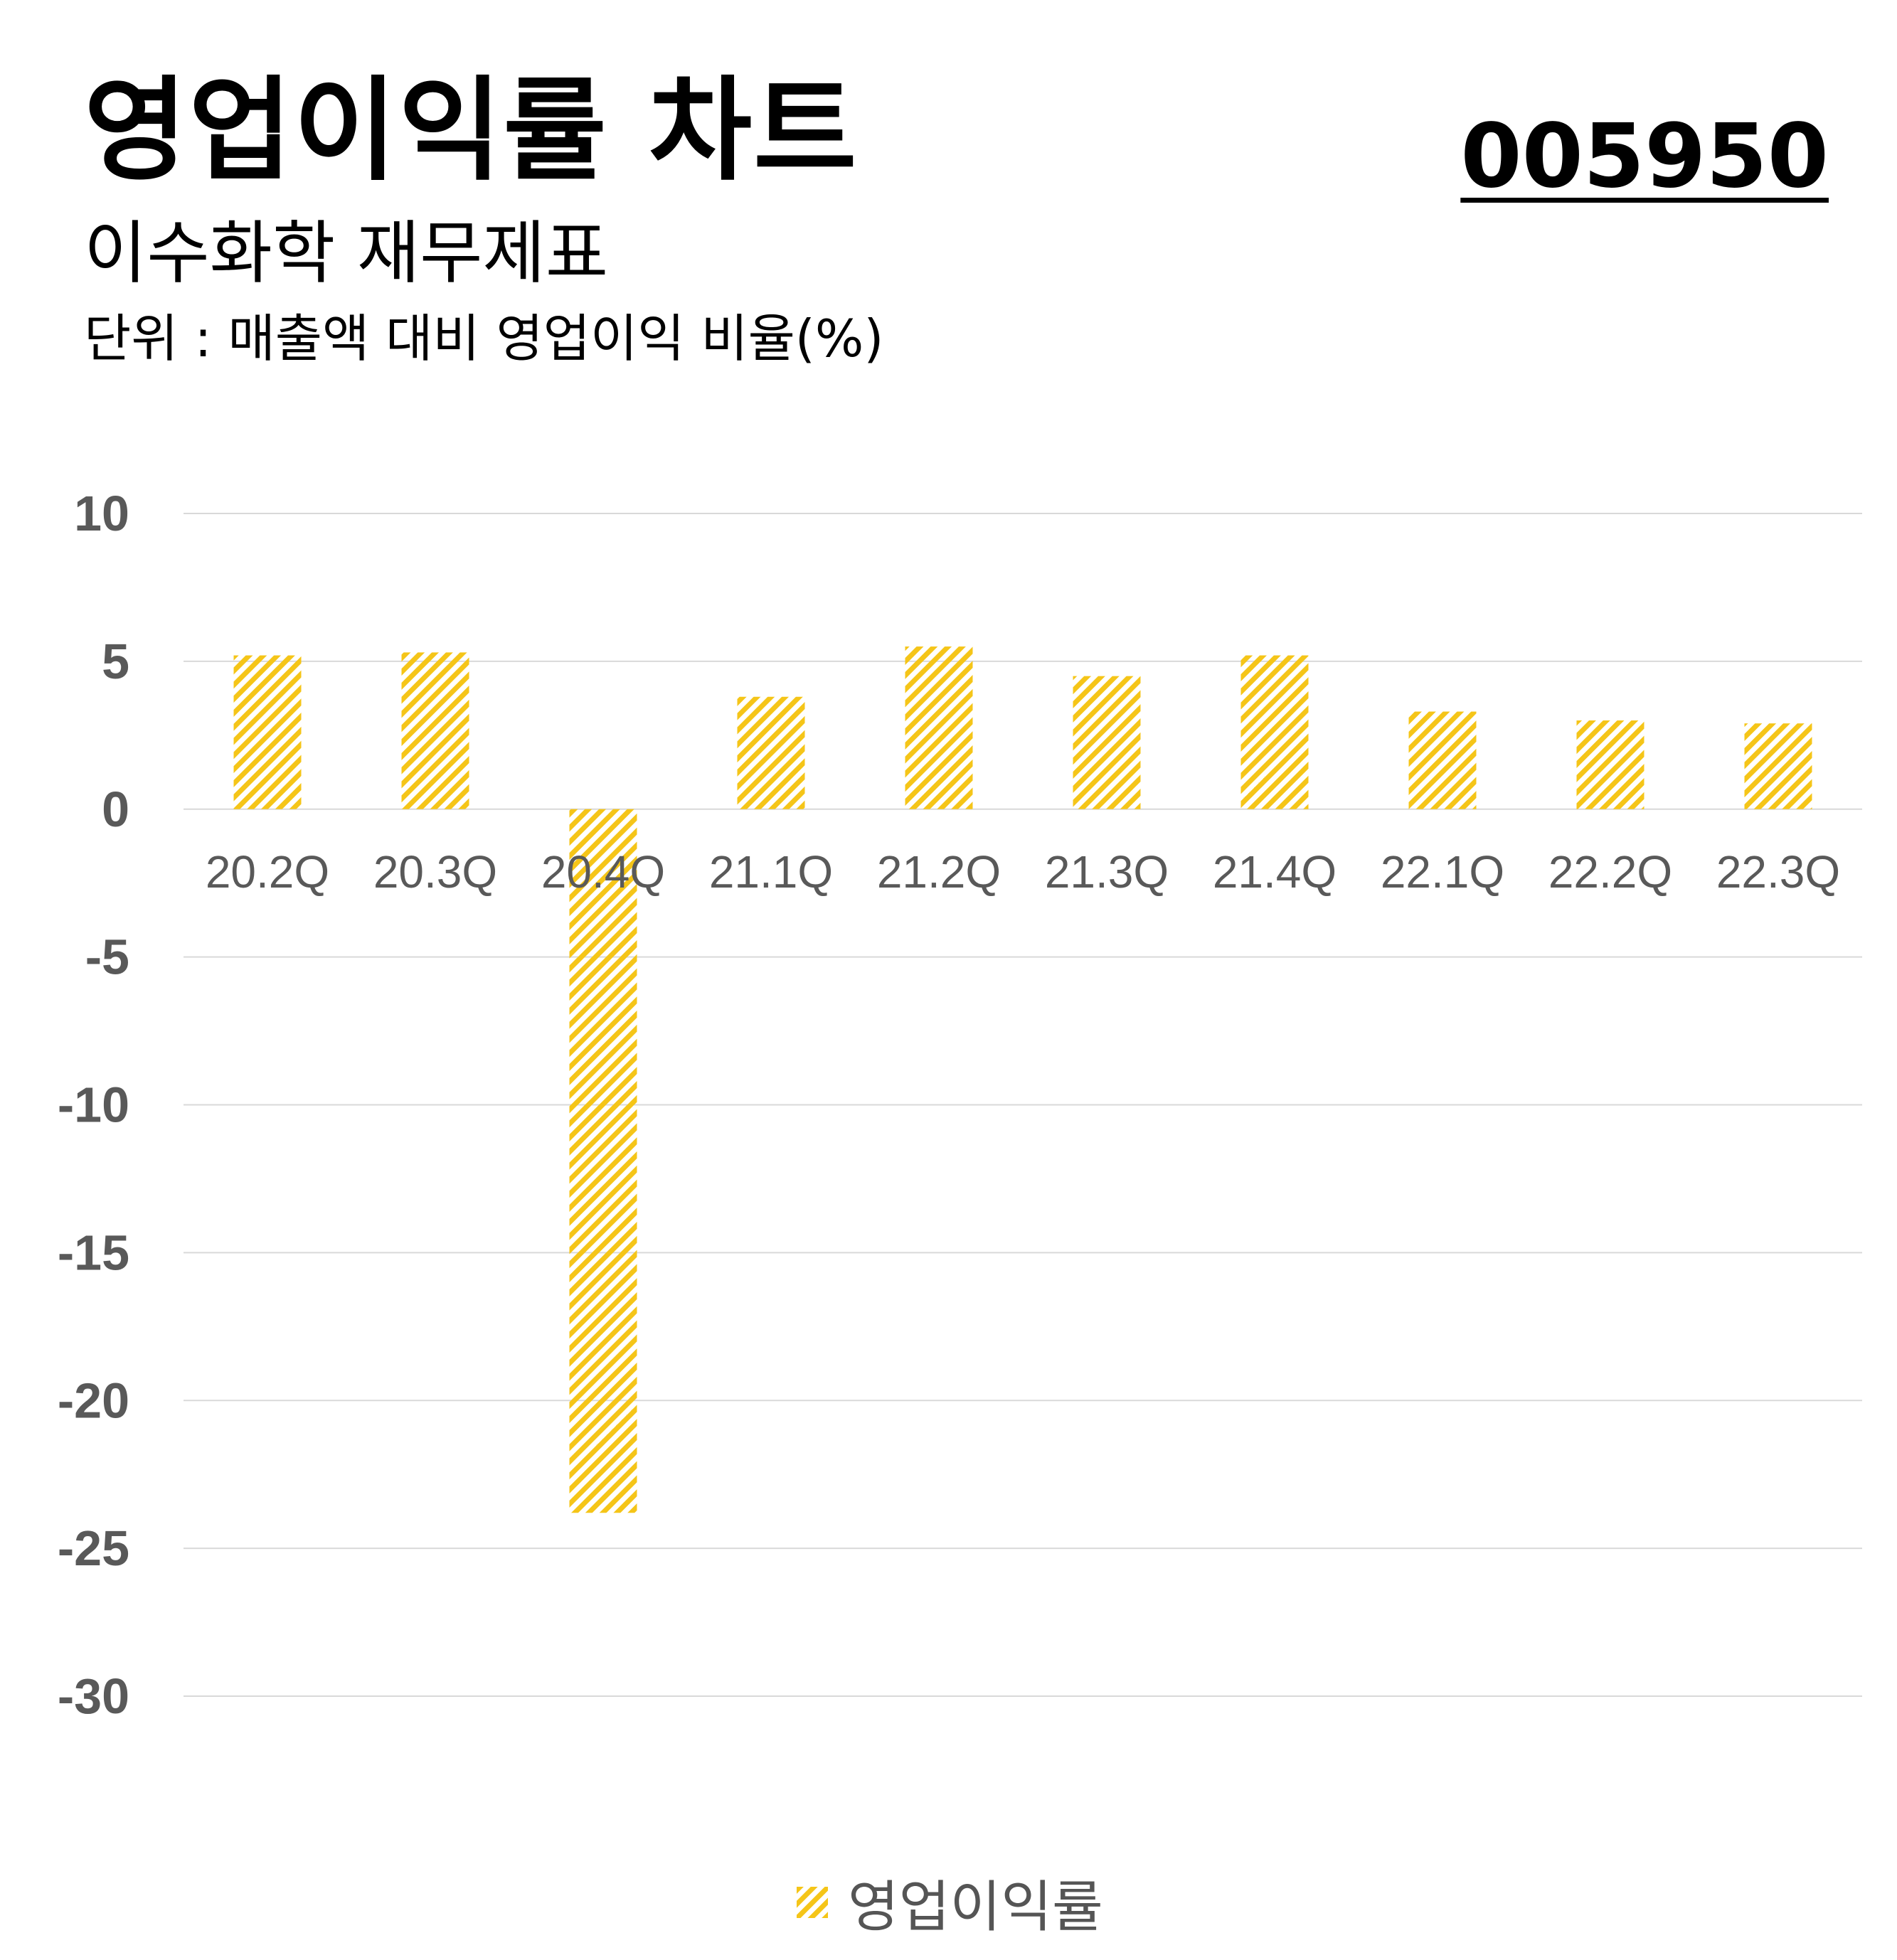 This screenshot has height=1960, width=1897. Describe the element at coordinates (939, 872) in the screenshot. I see `x-tick-label: 21.2Q` at that location.